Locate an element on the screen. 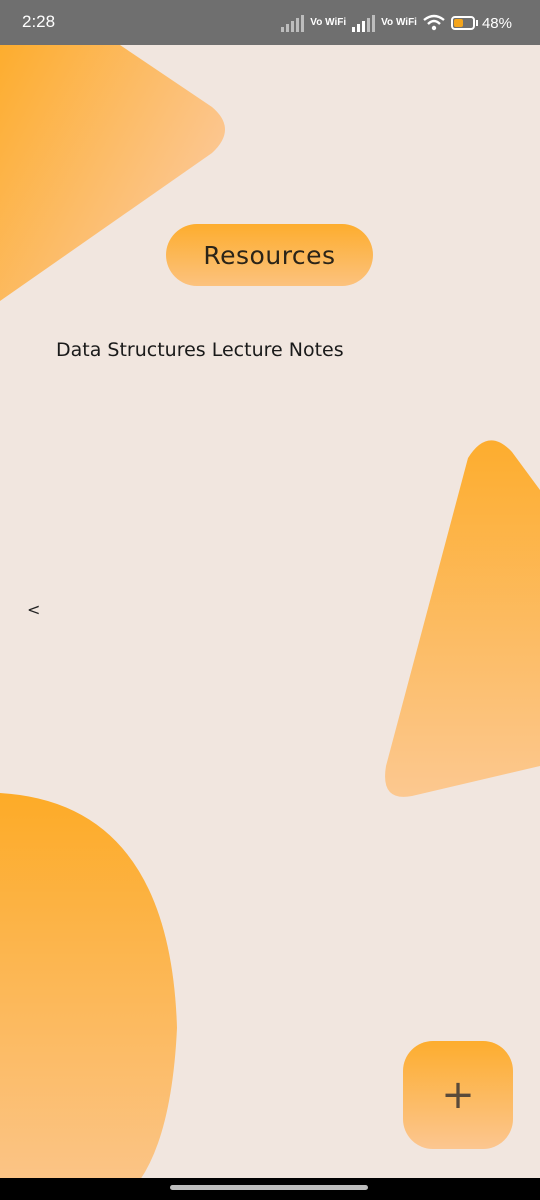  decorative-triangle-top-left is located at coordinates (115, 175).